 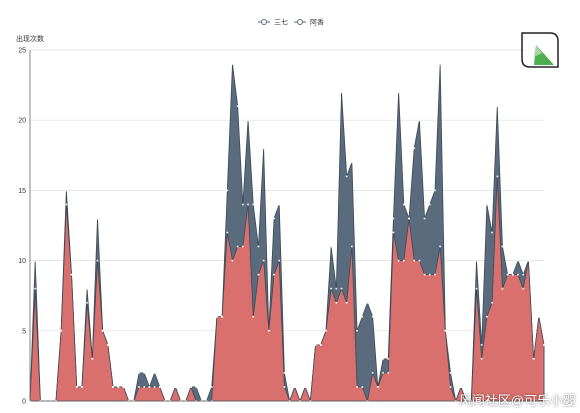 What do you see at coordinates (30, 38) in the screenshot?
I see `y-axis-title: 出现次数` at bounding box center [30, 38].